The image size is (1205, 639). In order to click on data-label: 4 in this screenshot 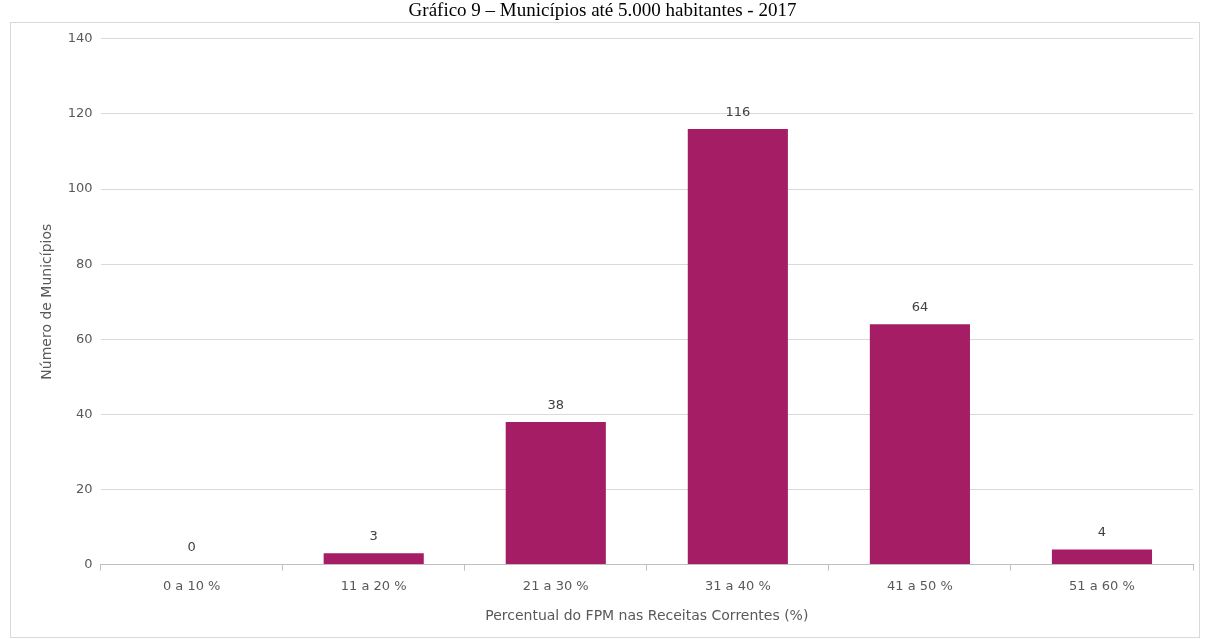, I will do `click(1102, 532)`.